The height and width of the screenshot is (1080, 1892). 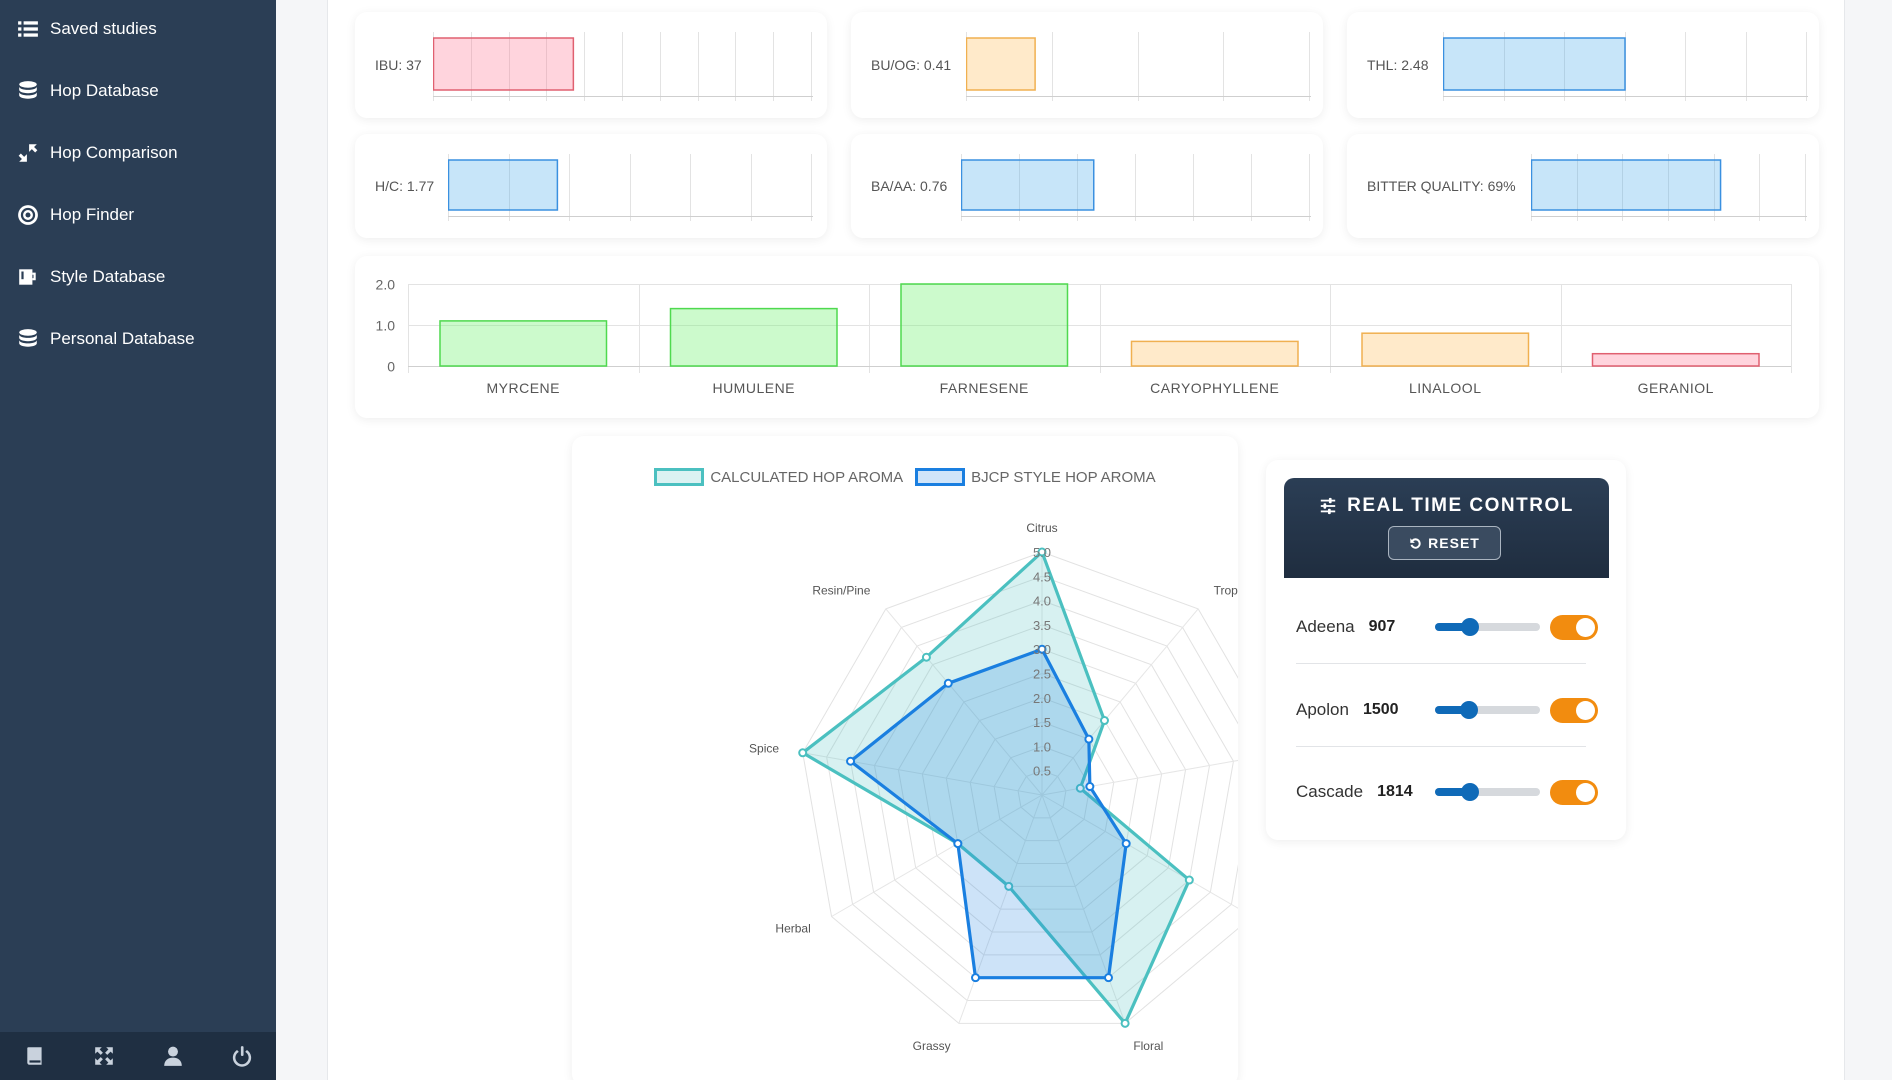 What do you see at coordinates (28, 91) in the screenshot?
I see `database-icon` at bounding box center [28, 91].